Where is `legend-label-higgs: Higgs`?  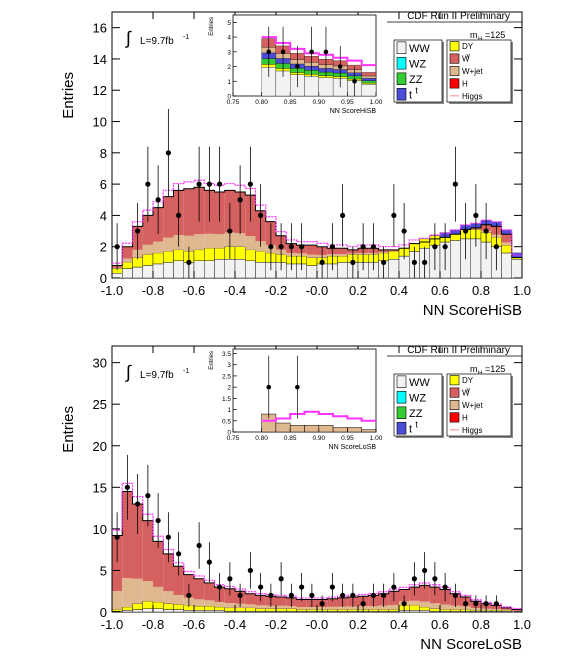
legend-label-higgs: Higgs is located at coordinates (472, 430).